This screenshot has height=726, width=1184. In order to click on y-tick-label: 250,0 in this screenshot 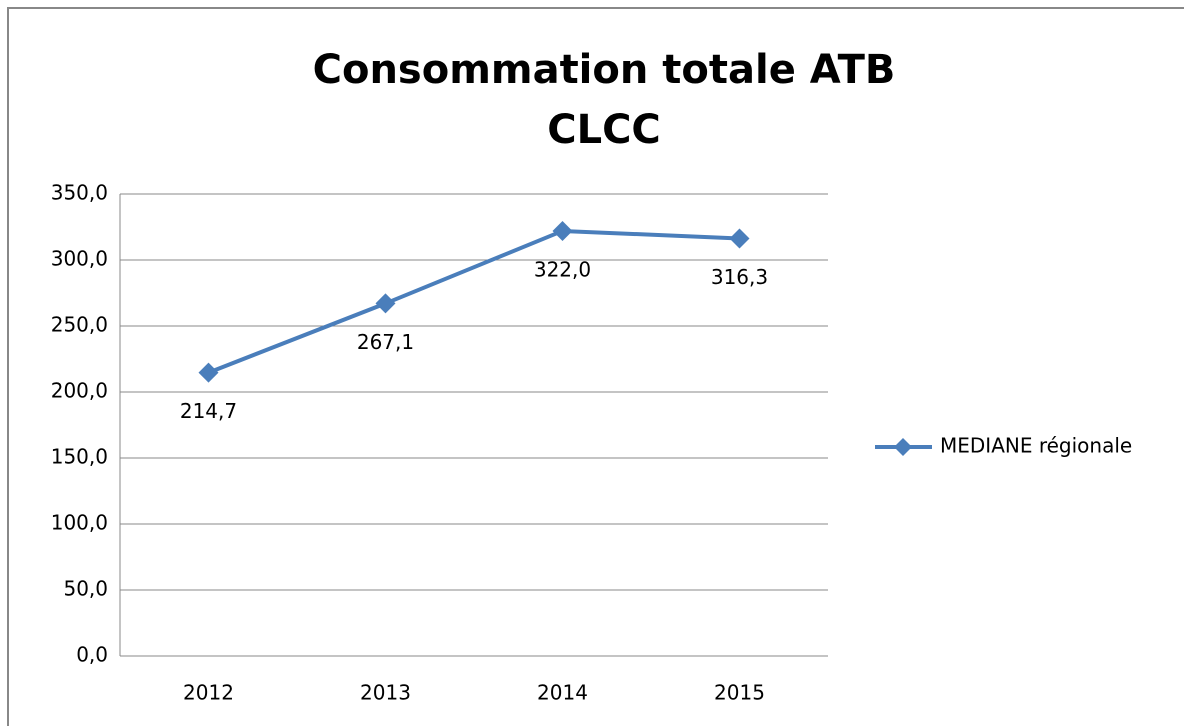, I will do `click(79, 325)`.